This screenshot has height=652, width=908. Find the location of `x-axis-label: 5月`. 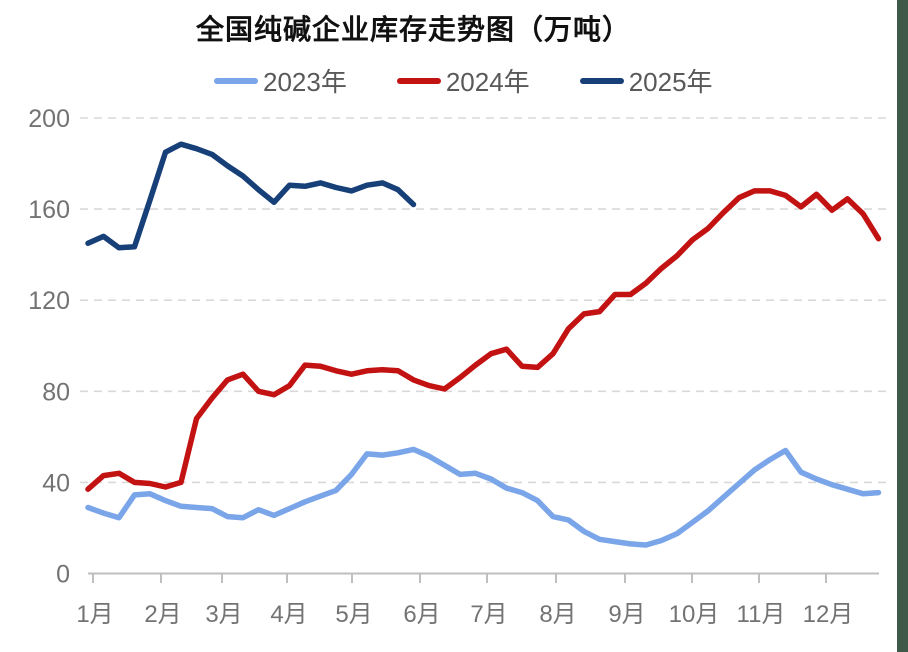

x-axis-label: 5月 is located at coordinates (353, 614).